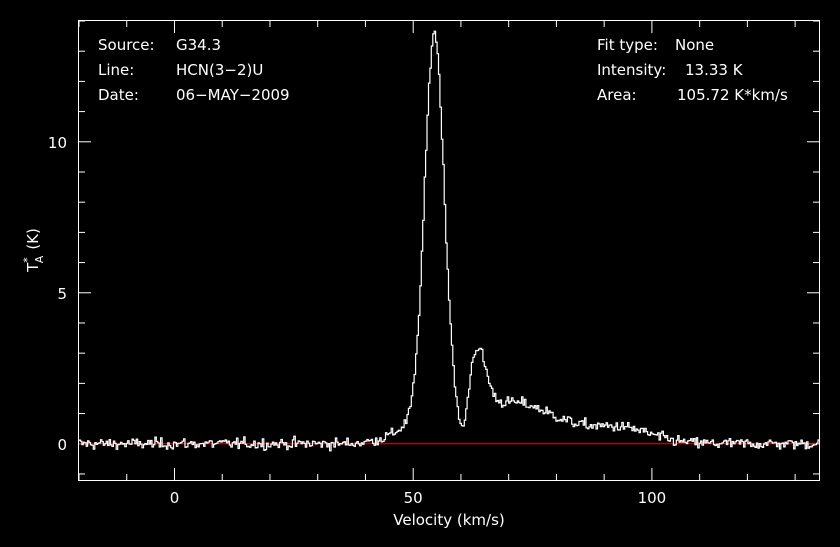 Image resolution: width=840 pixels, height=547 pixels. What do you see at coordinates (219, 70) in the screenshot?
I see `info-line-value: HCN(3−2)U` at bounding box center [219, 70].